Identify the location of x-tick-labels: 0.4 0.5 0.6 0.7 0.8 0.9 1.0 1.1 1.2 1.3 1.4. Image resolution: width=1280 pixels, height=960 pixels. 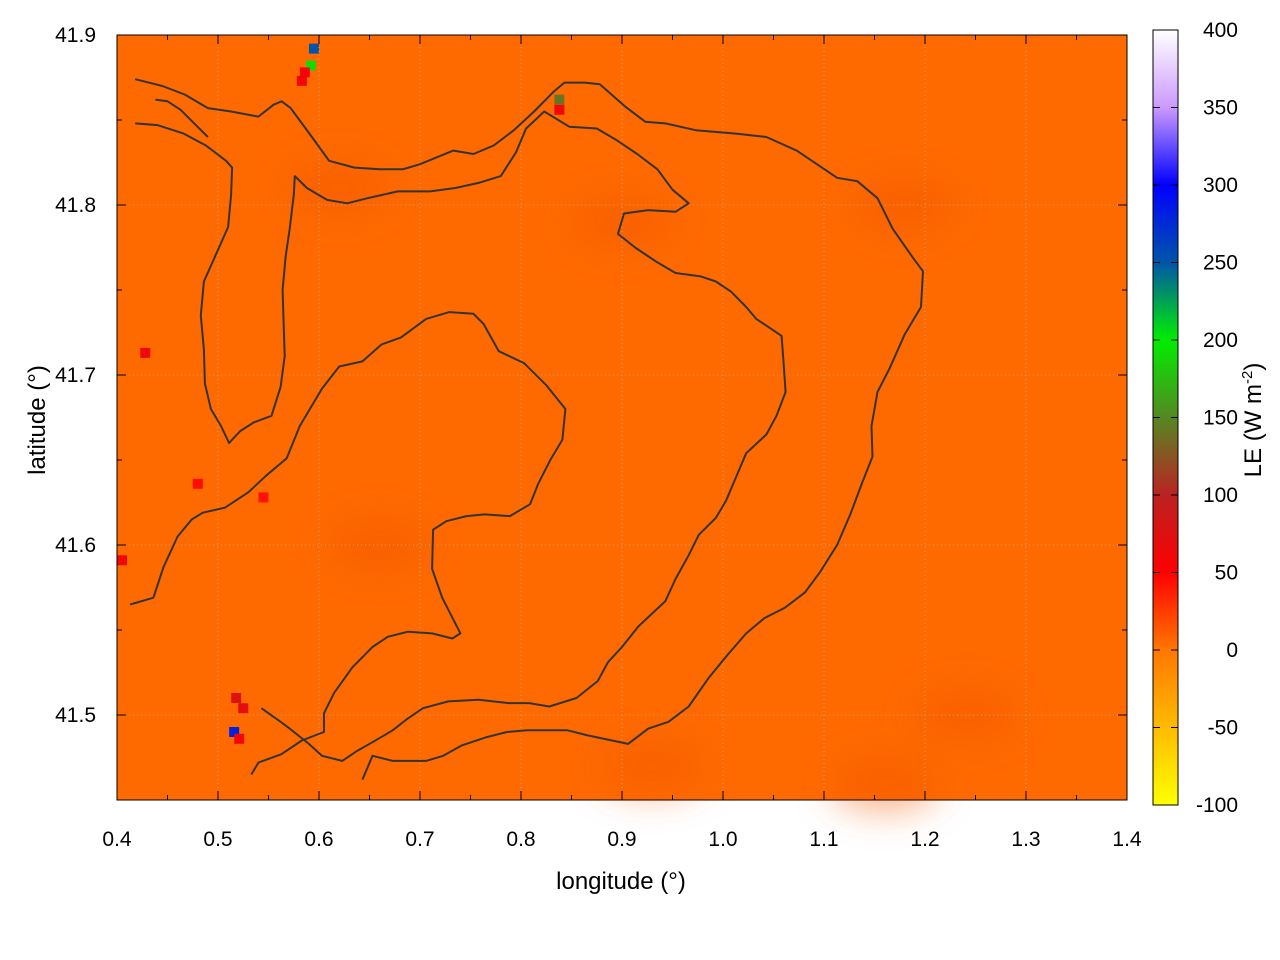
(622, 839).